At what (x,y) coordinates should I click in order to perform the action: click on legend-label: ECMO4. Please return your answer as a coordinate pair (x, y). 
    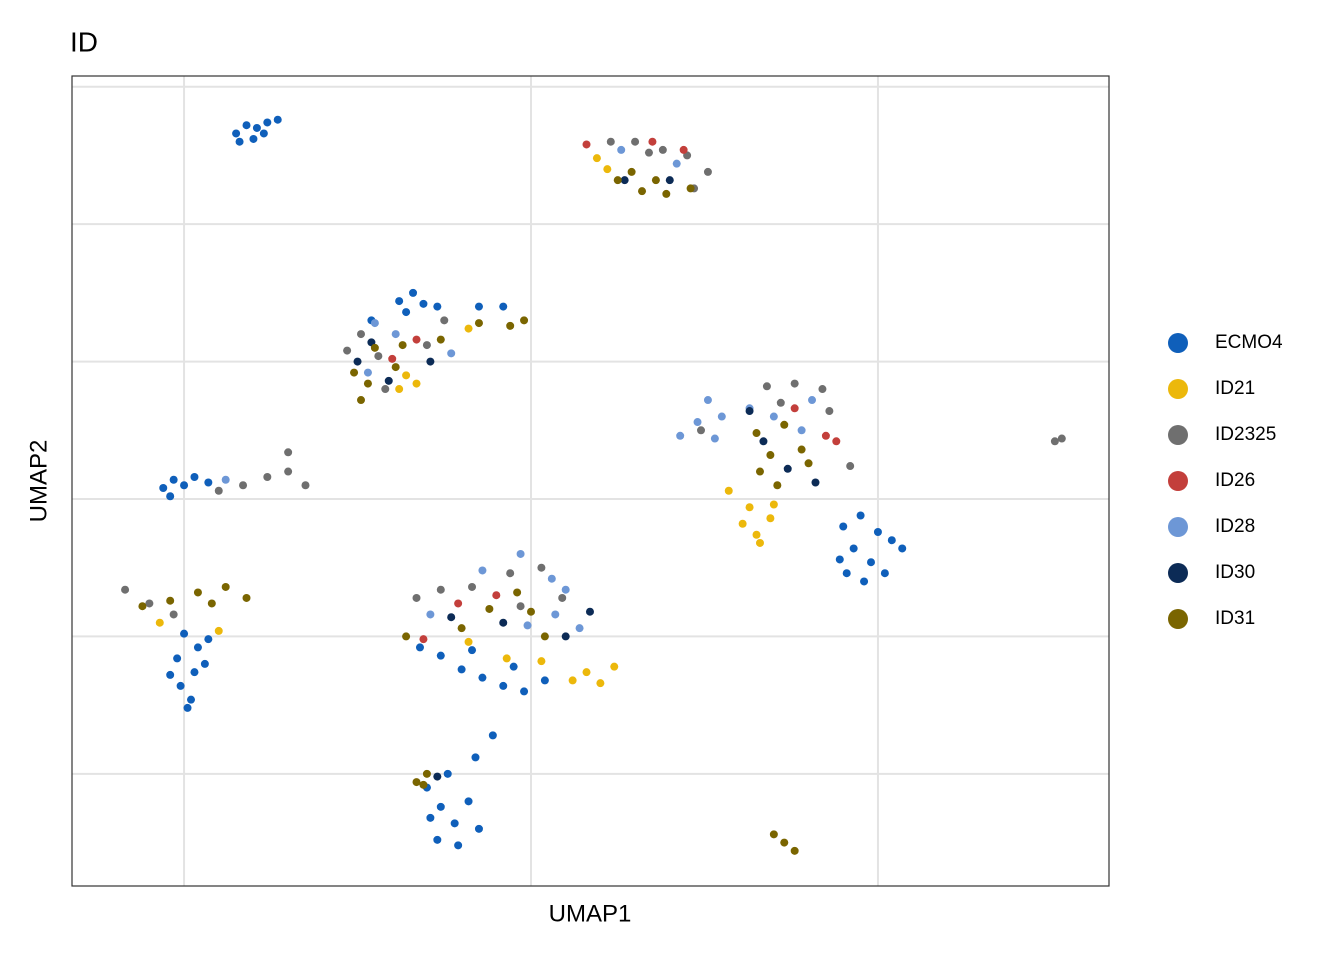
    Looking at the image, I should click on (1249, 342).